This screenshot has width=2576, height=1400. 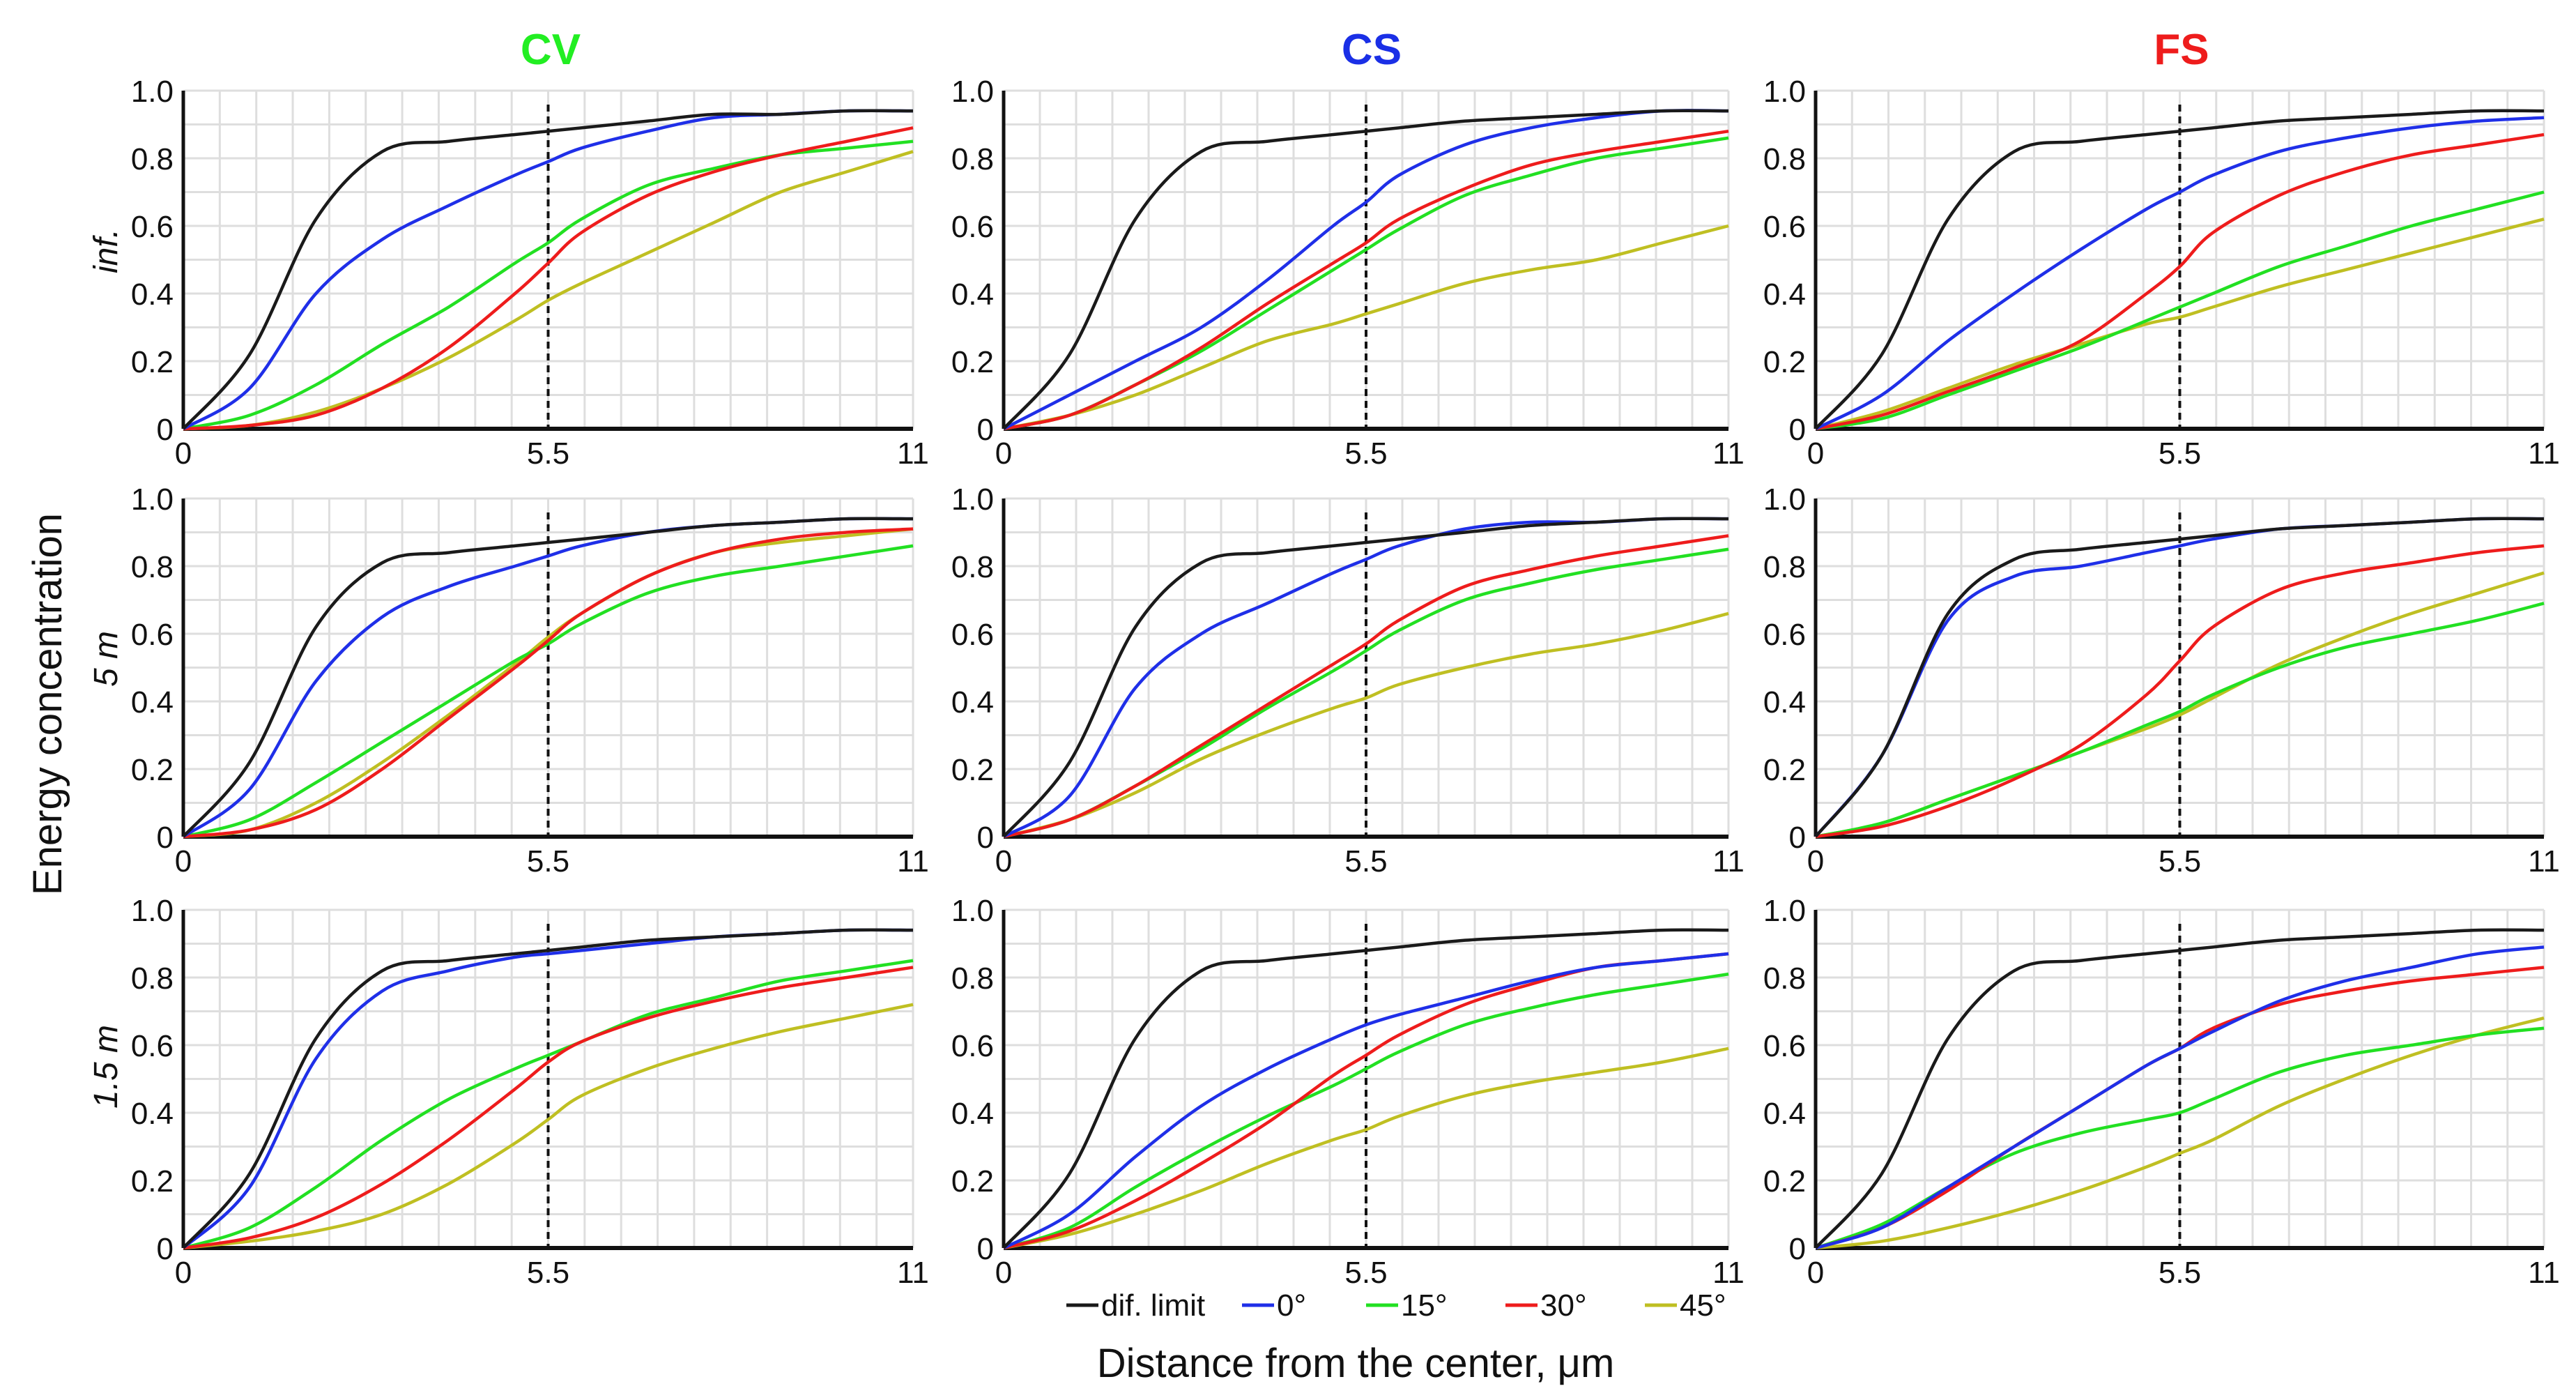 I want to click on panel-inf-cv: 0 0.2 0.4 0.6 0.8 1.0 0 5.5 11, so click(x=530, y=273).